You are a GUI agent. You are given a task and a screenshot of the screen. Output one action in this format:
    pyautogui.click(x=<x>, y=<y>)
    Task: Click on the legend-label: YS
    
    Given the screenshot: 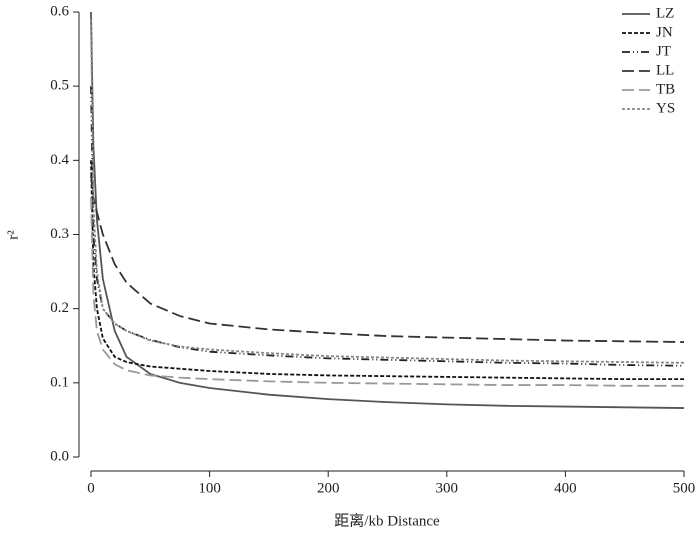 What is the action you would take?
    pyautogui.click(x=665, y=108)
    